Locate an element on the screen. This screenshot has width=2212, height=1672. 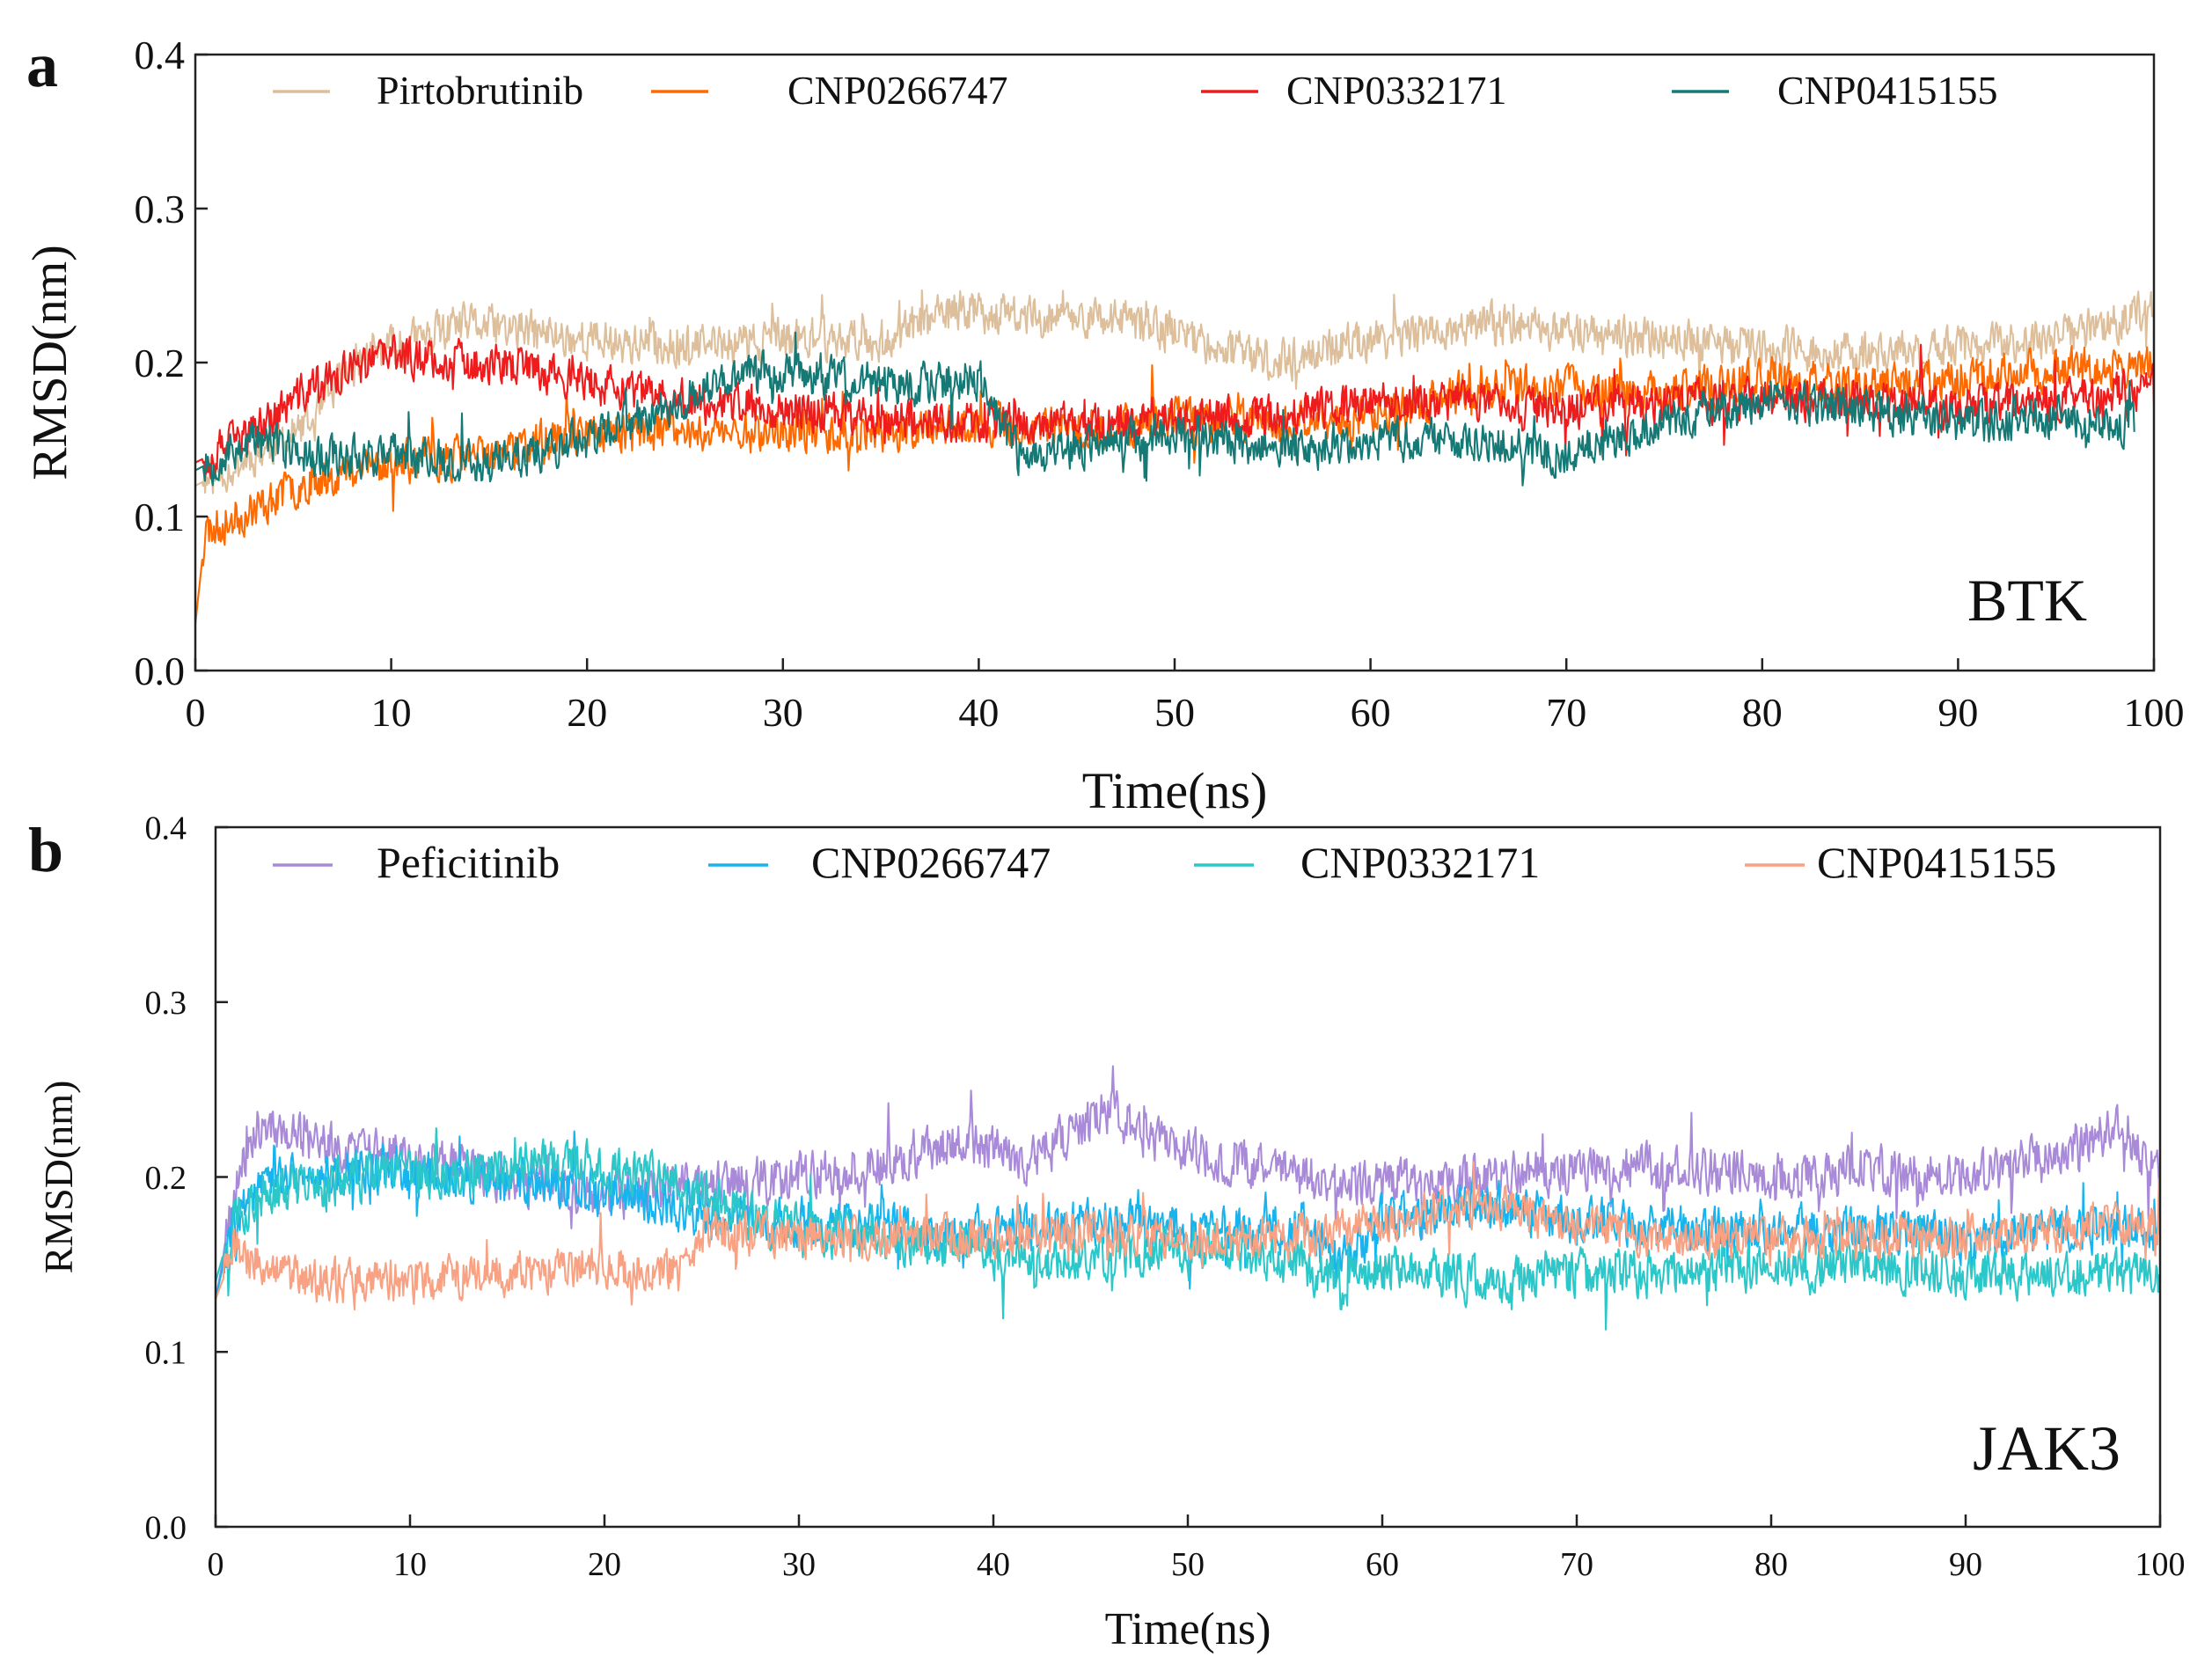
legend-label: Pirtobrutinib is located at coordinates (480, 90).